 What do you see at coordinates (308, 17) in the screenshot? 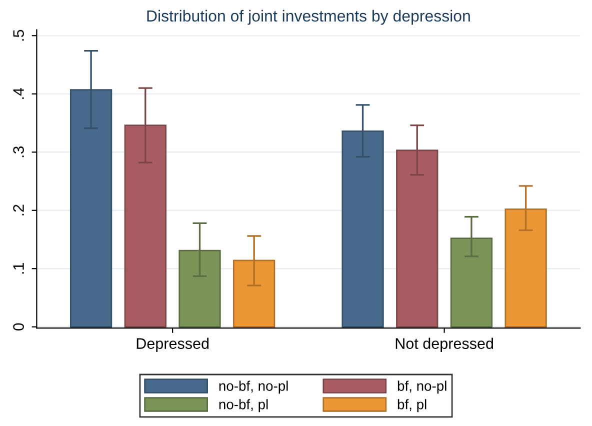
I see `chart-title: Distribution of joint investments by depression` at bounding box center [308, 17].